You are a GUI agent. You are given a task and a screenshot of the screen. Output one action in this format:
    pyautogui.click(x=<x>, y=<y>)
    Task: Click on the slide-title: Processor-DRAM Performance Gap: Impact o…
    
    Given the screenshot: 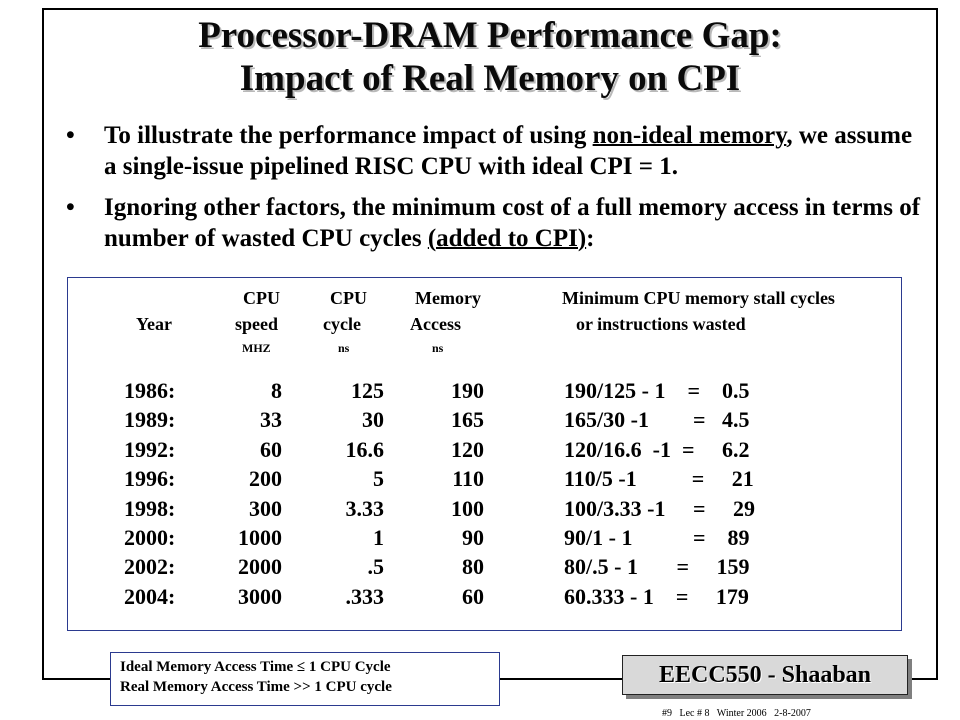 What is the action you would take?
    pyautogui.click(x=490, y=57)
    